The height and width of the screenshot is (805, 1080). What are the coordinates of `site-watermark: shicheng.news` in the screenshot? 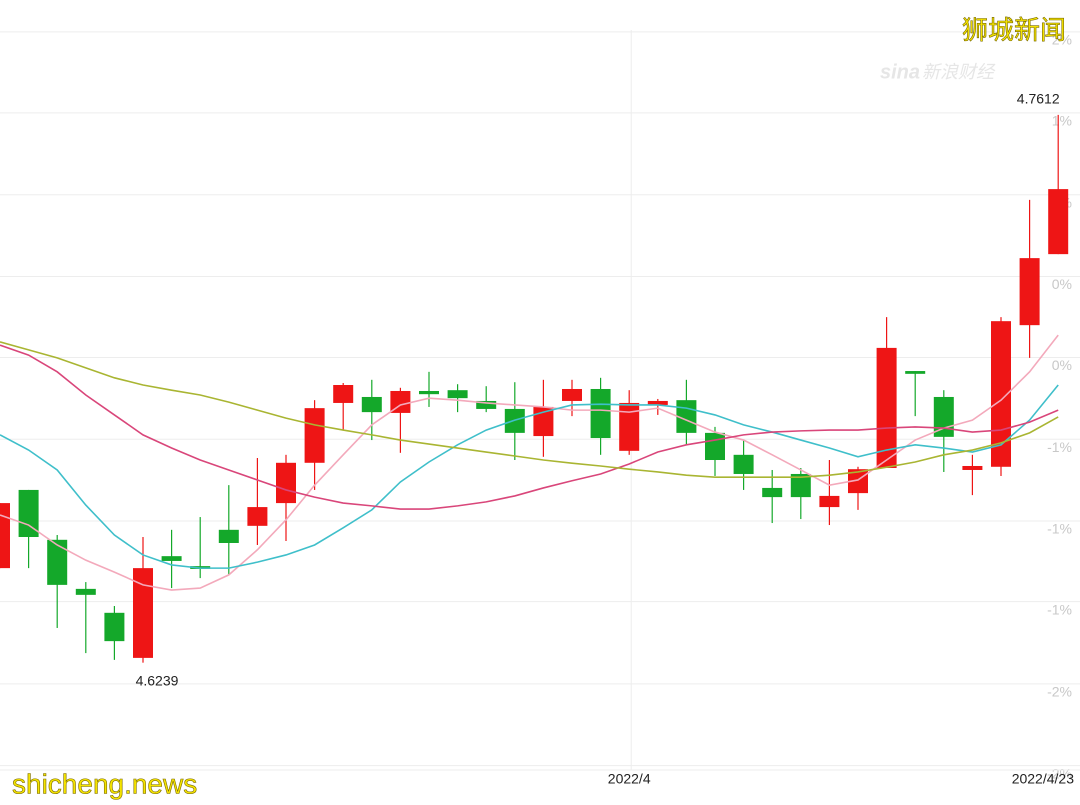 It's located at (104, 783).